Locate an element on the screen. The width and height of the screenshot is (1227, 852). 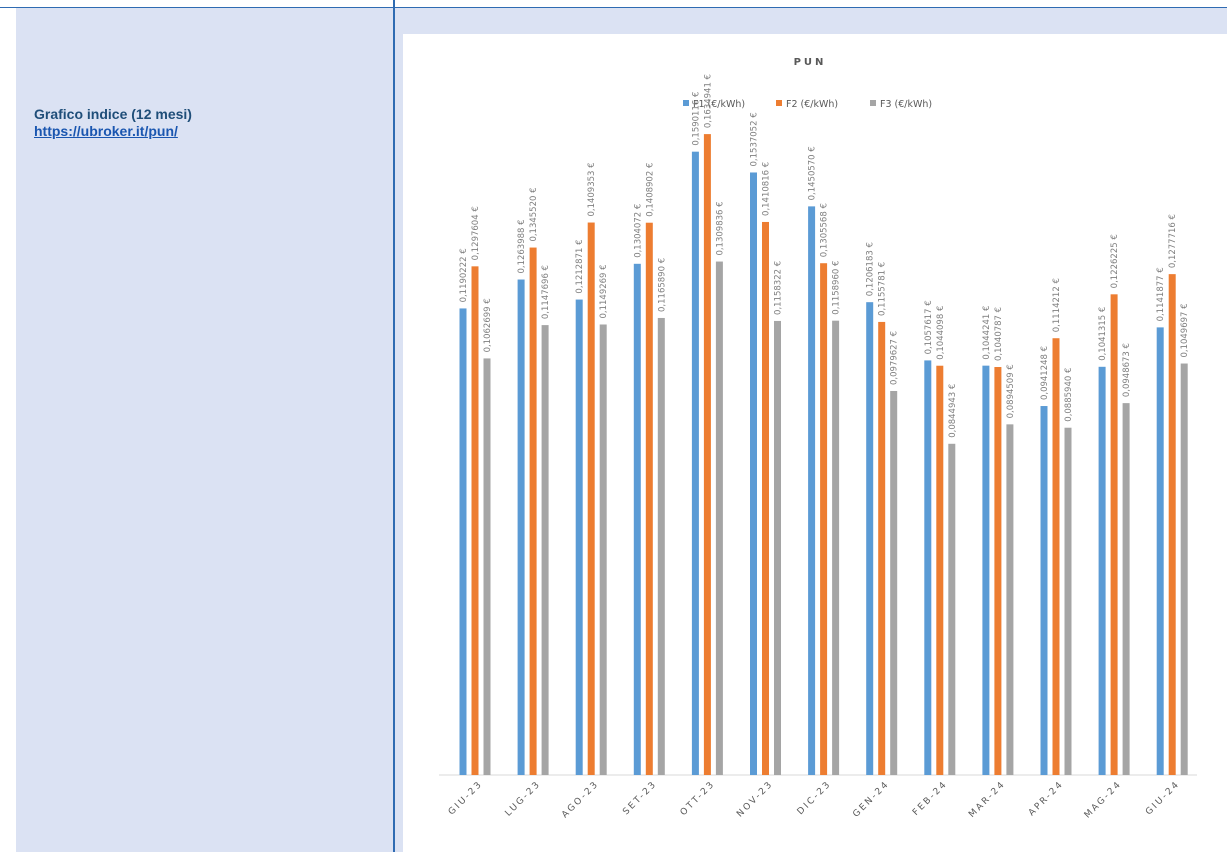
bar-mag-24-f2 is located at coordinates (1114, 534).